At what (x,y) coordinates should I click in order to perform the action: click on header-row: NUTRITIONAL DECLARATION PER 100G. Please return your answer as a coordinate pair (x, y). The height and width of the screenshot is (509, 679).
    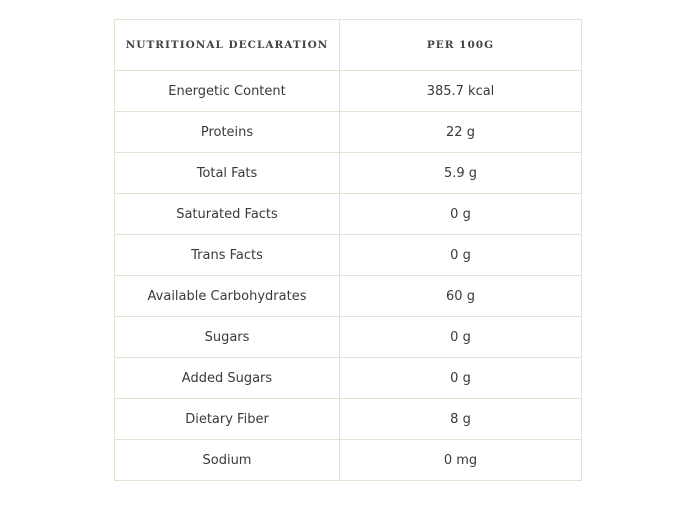
    Looking at the image, I should click on (348, 45).